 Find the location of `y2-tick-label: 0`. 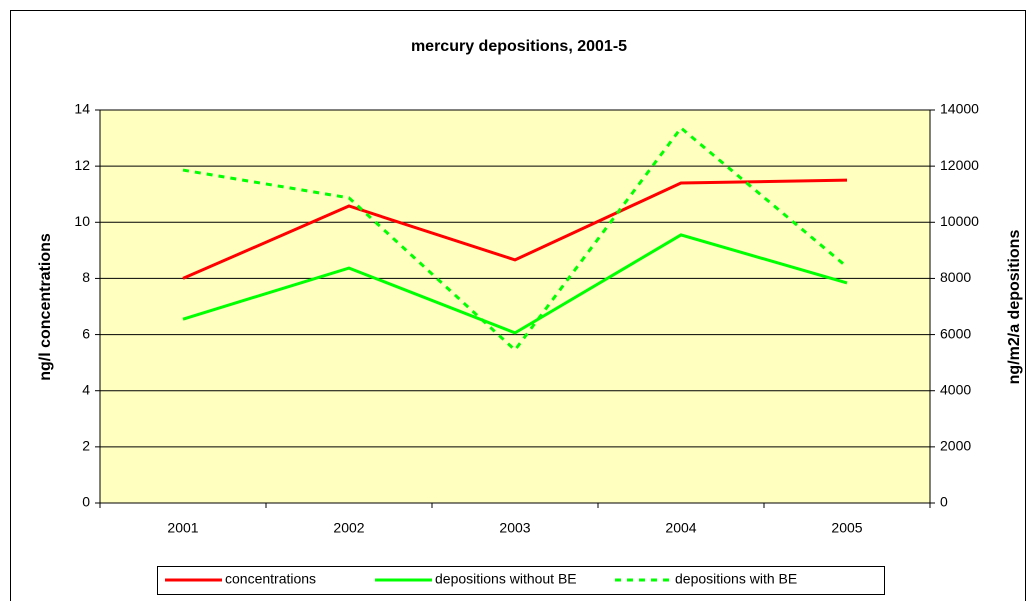

y2-tick-label: 0 is located at coordinates (944, 502).